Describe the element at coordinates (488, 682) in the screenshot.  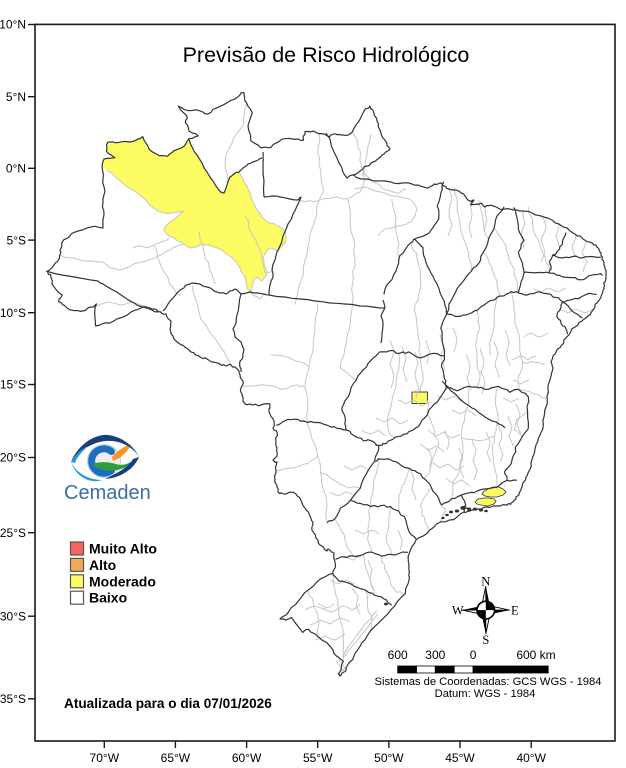
I see `svg-text:Sistemas de Coordenadas: GCS W: Sistemas de Coordenadas: GCS WGS - 1984` at that location.